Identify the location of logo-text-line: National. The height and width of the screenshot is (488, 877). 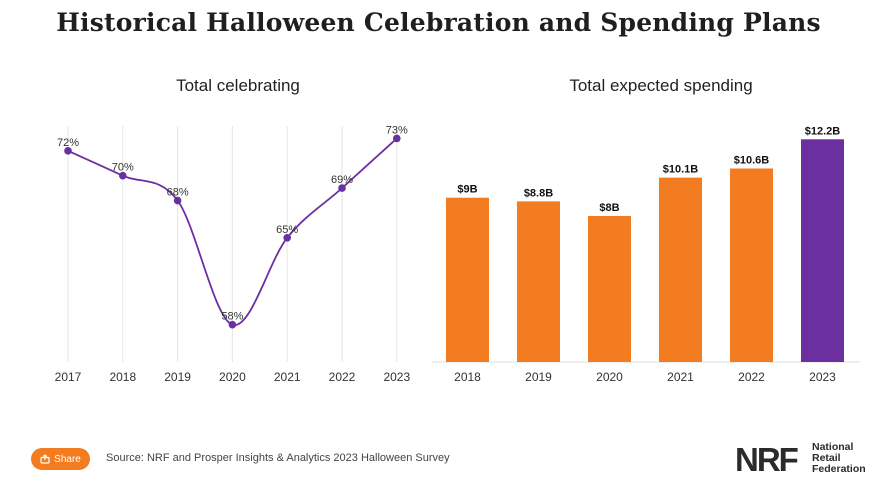
(833, 447).